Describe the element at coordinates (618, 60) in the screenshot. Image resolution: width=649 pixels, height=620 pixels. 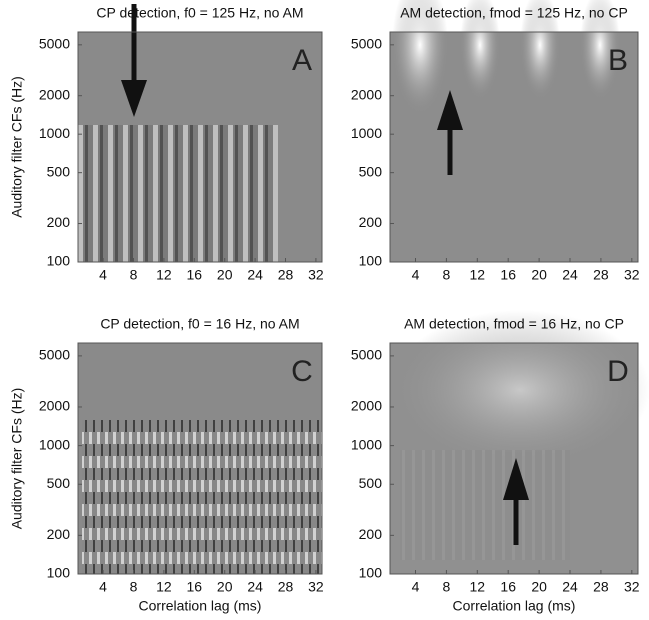
I see `panel-letter: B` at that location.